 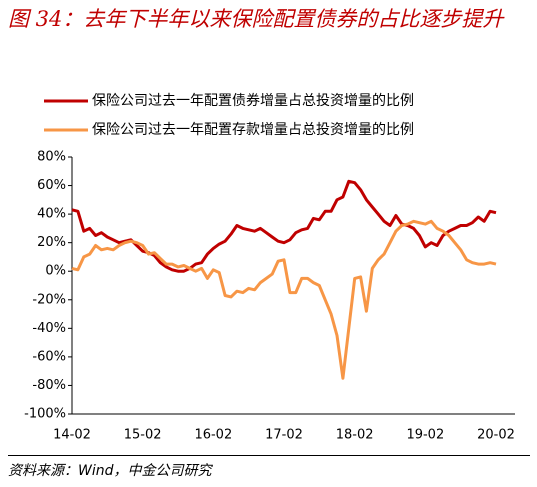 What do you see at coordinates (256, 19) in the screenshot?
I see `chart-title: 图 34：去年下半年以来保险配置债券的占比逐步提升` at bounding box center [256, 19].